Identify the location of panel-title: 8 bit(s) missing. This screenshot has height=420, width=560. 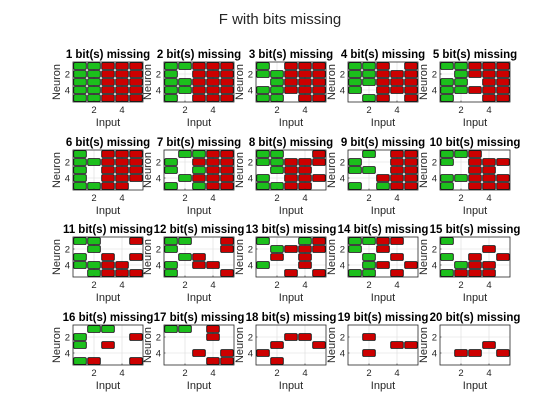
(291, 143).